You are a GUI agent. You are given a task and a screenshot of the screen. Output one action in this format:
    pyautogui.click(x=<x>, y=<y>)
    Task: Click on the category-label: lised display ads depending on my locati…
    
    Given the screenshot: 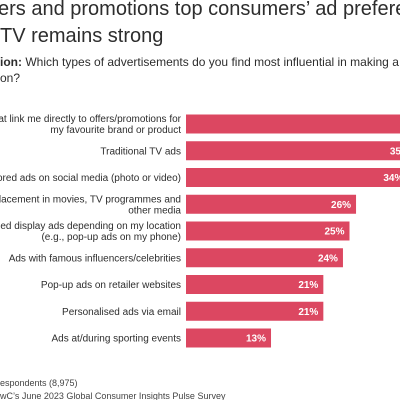 What is the action you would take?
    pyautogui.click(x=90, y=232)
    